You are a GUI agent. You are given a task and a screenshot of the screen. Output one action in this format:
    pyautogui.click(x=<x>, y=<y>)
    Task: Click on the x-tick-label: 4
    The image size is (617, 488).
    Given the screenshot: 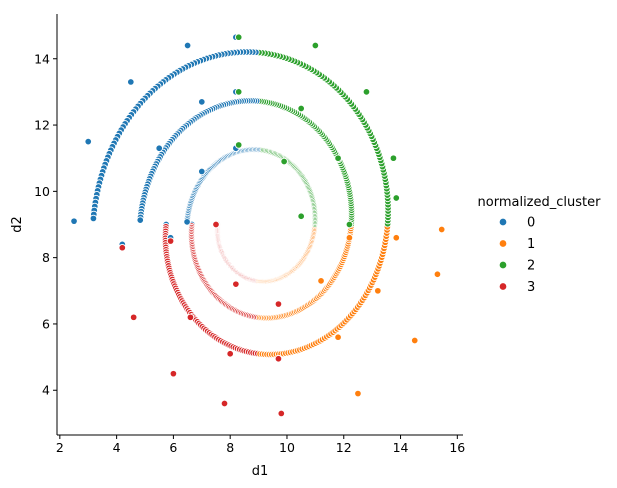 What is the action you would take?
    pyautogui.click(x=117, y=447)
    